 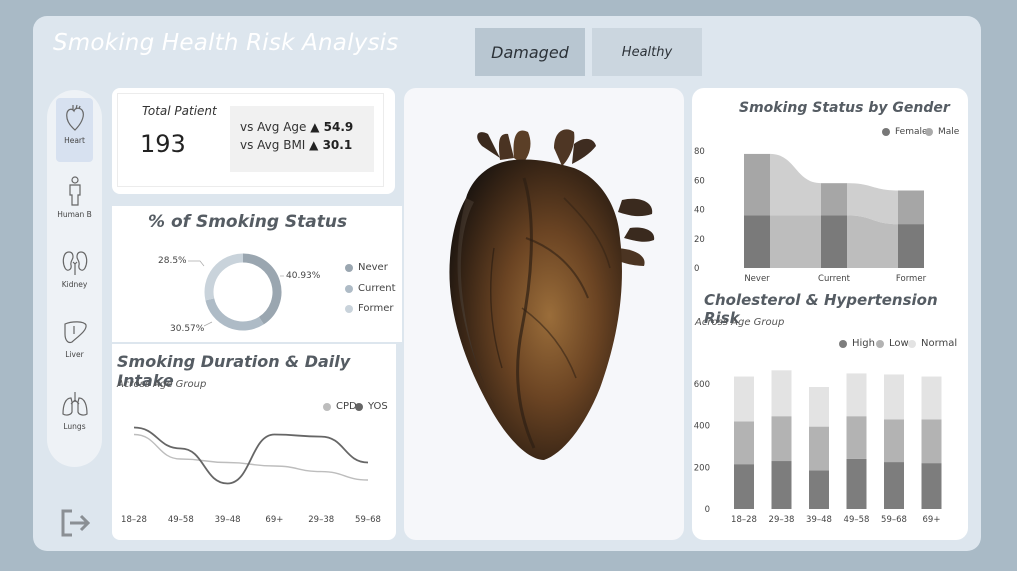 I want to click on bar-female-never, so click(x=757, y=241).